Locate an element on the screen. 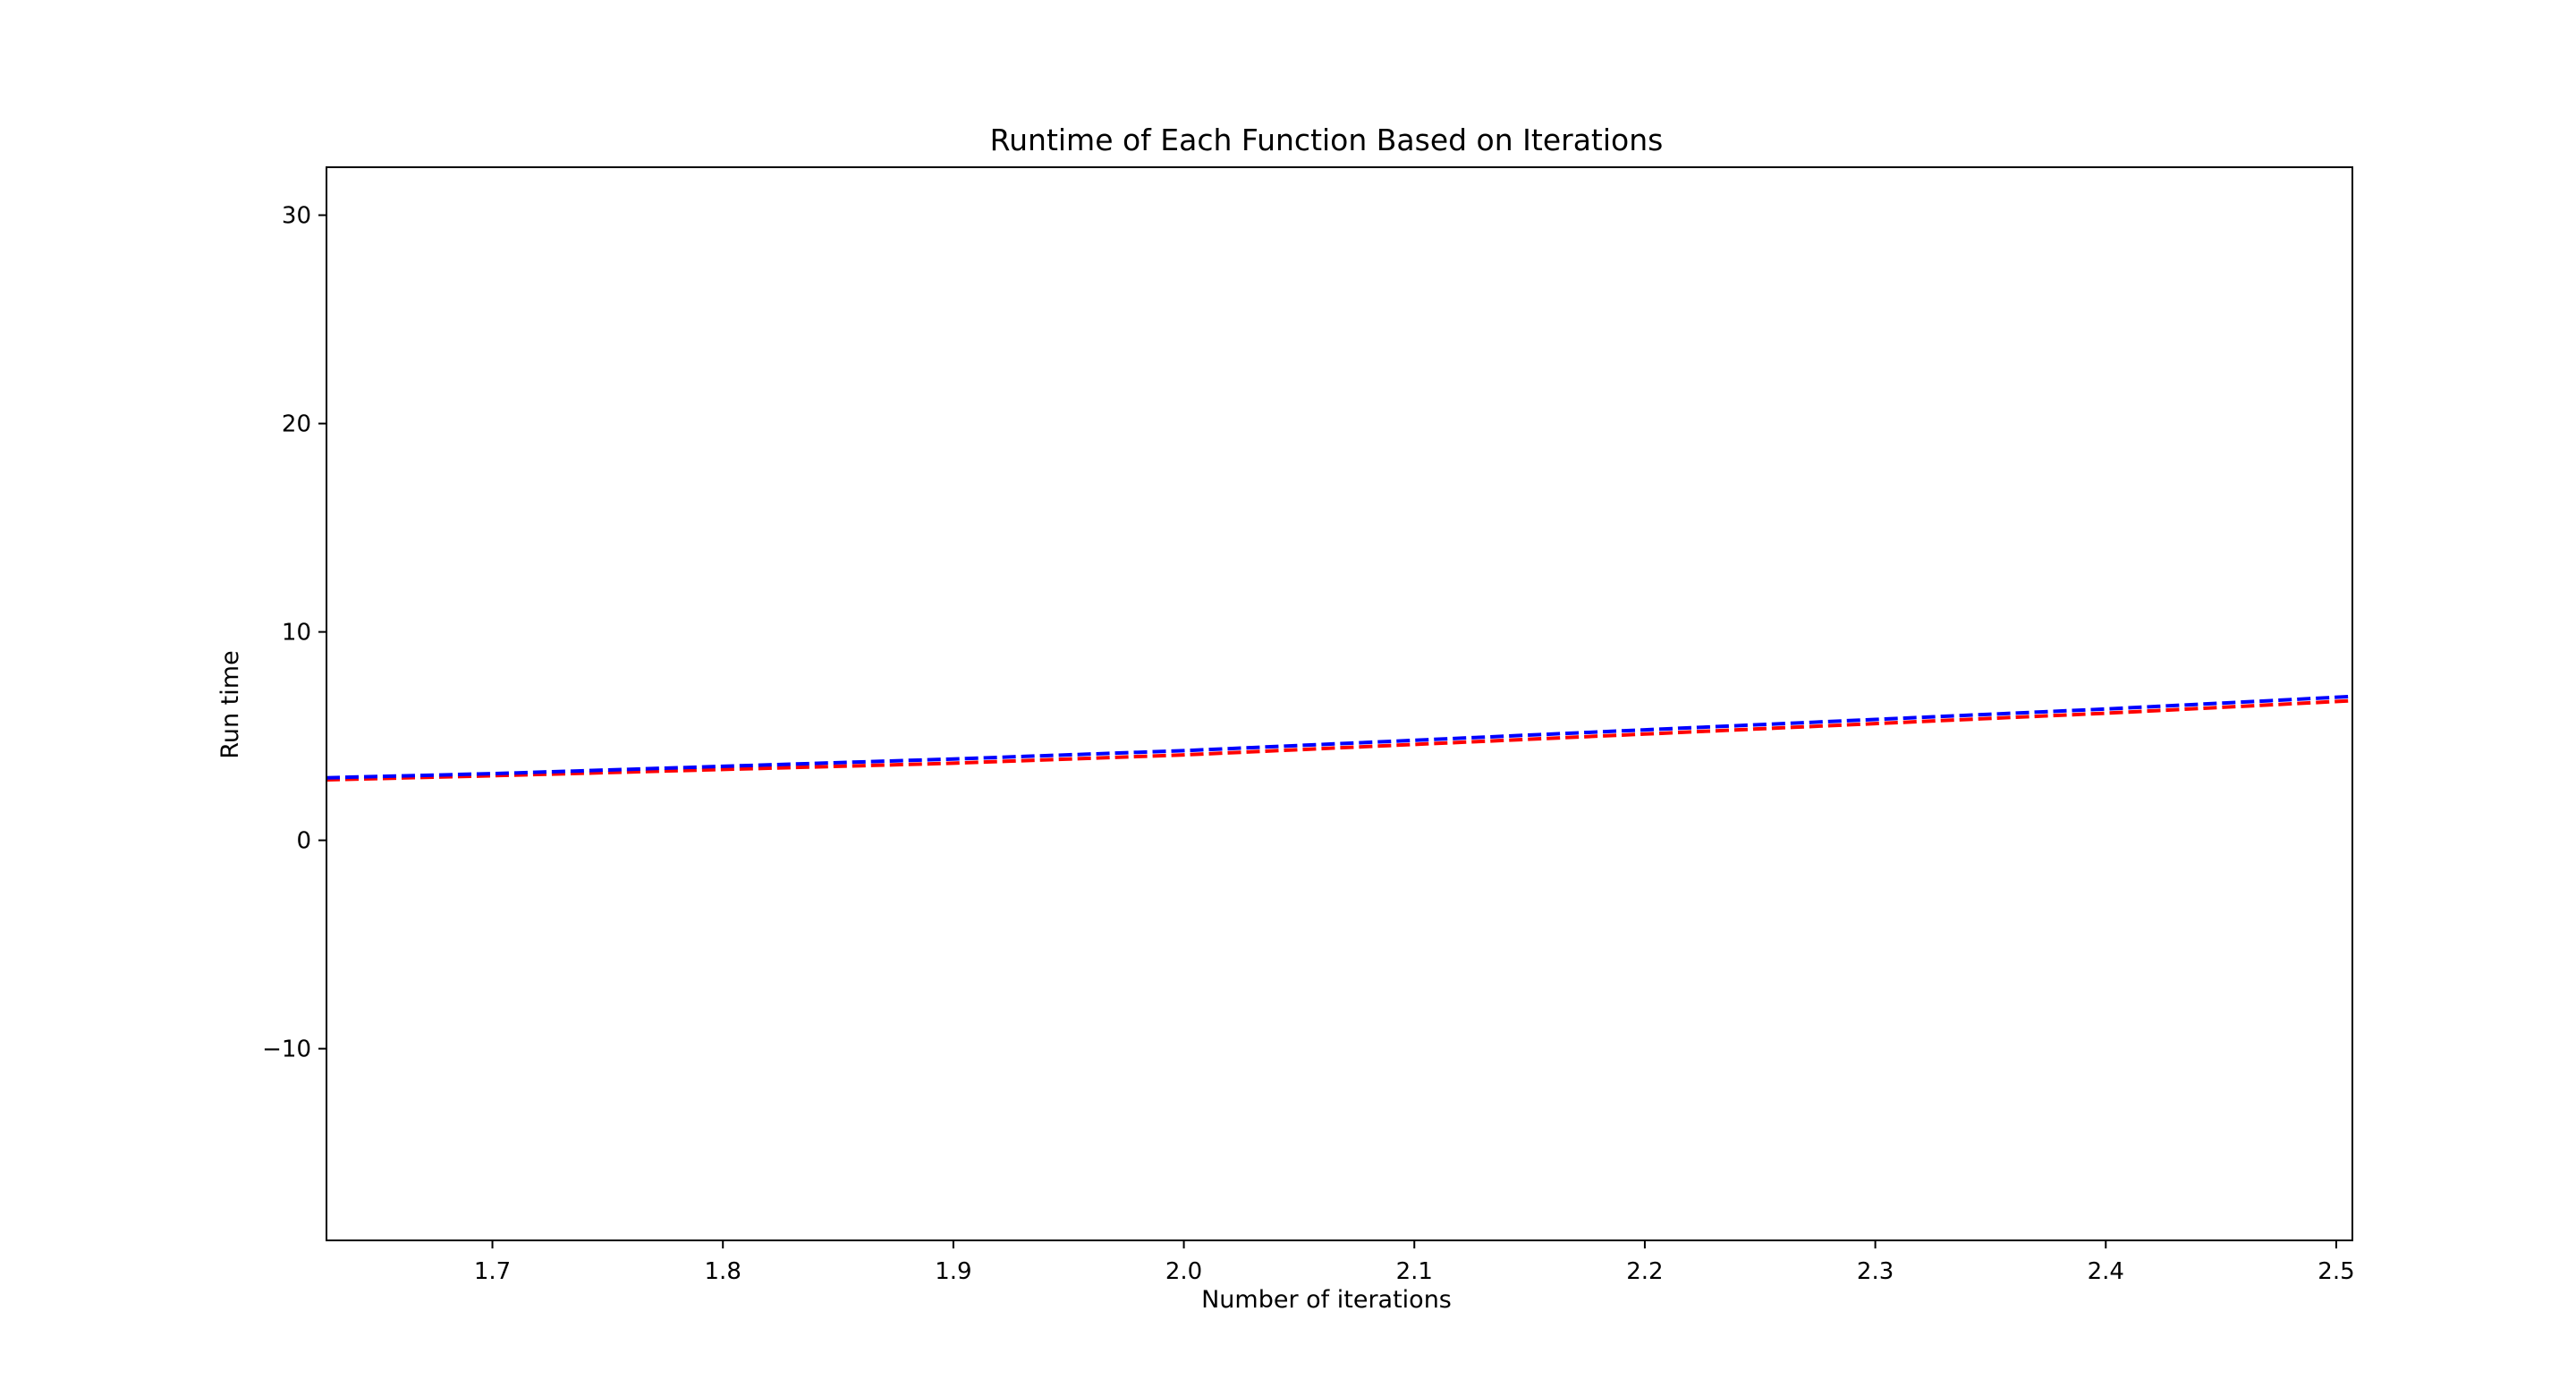 Image resolution: width=2576 pixels, height=1379 pixels. y-tick-label: 20 is located at coordinates (296, 424).